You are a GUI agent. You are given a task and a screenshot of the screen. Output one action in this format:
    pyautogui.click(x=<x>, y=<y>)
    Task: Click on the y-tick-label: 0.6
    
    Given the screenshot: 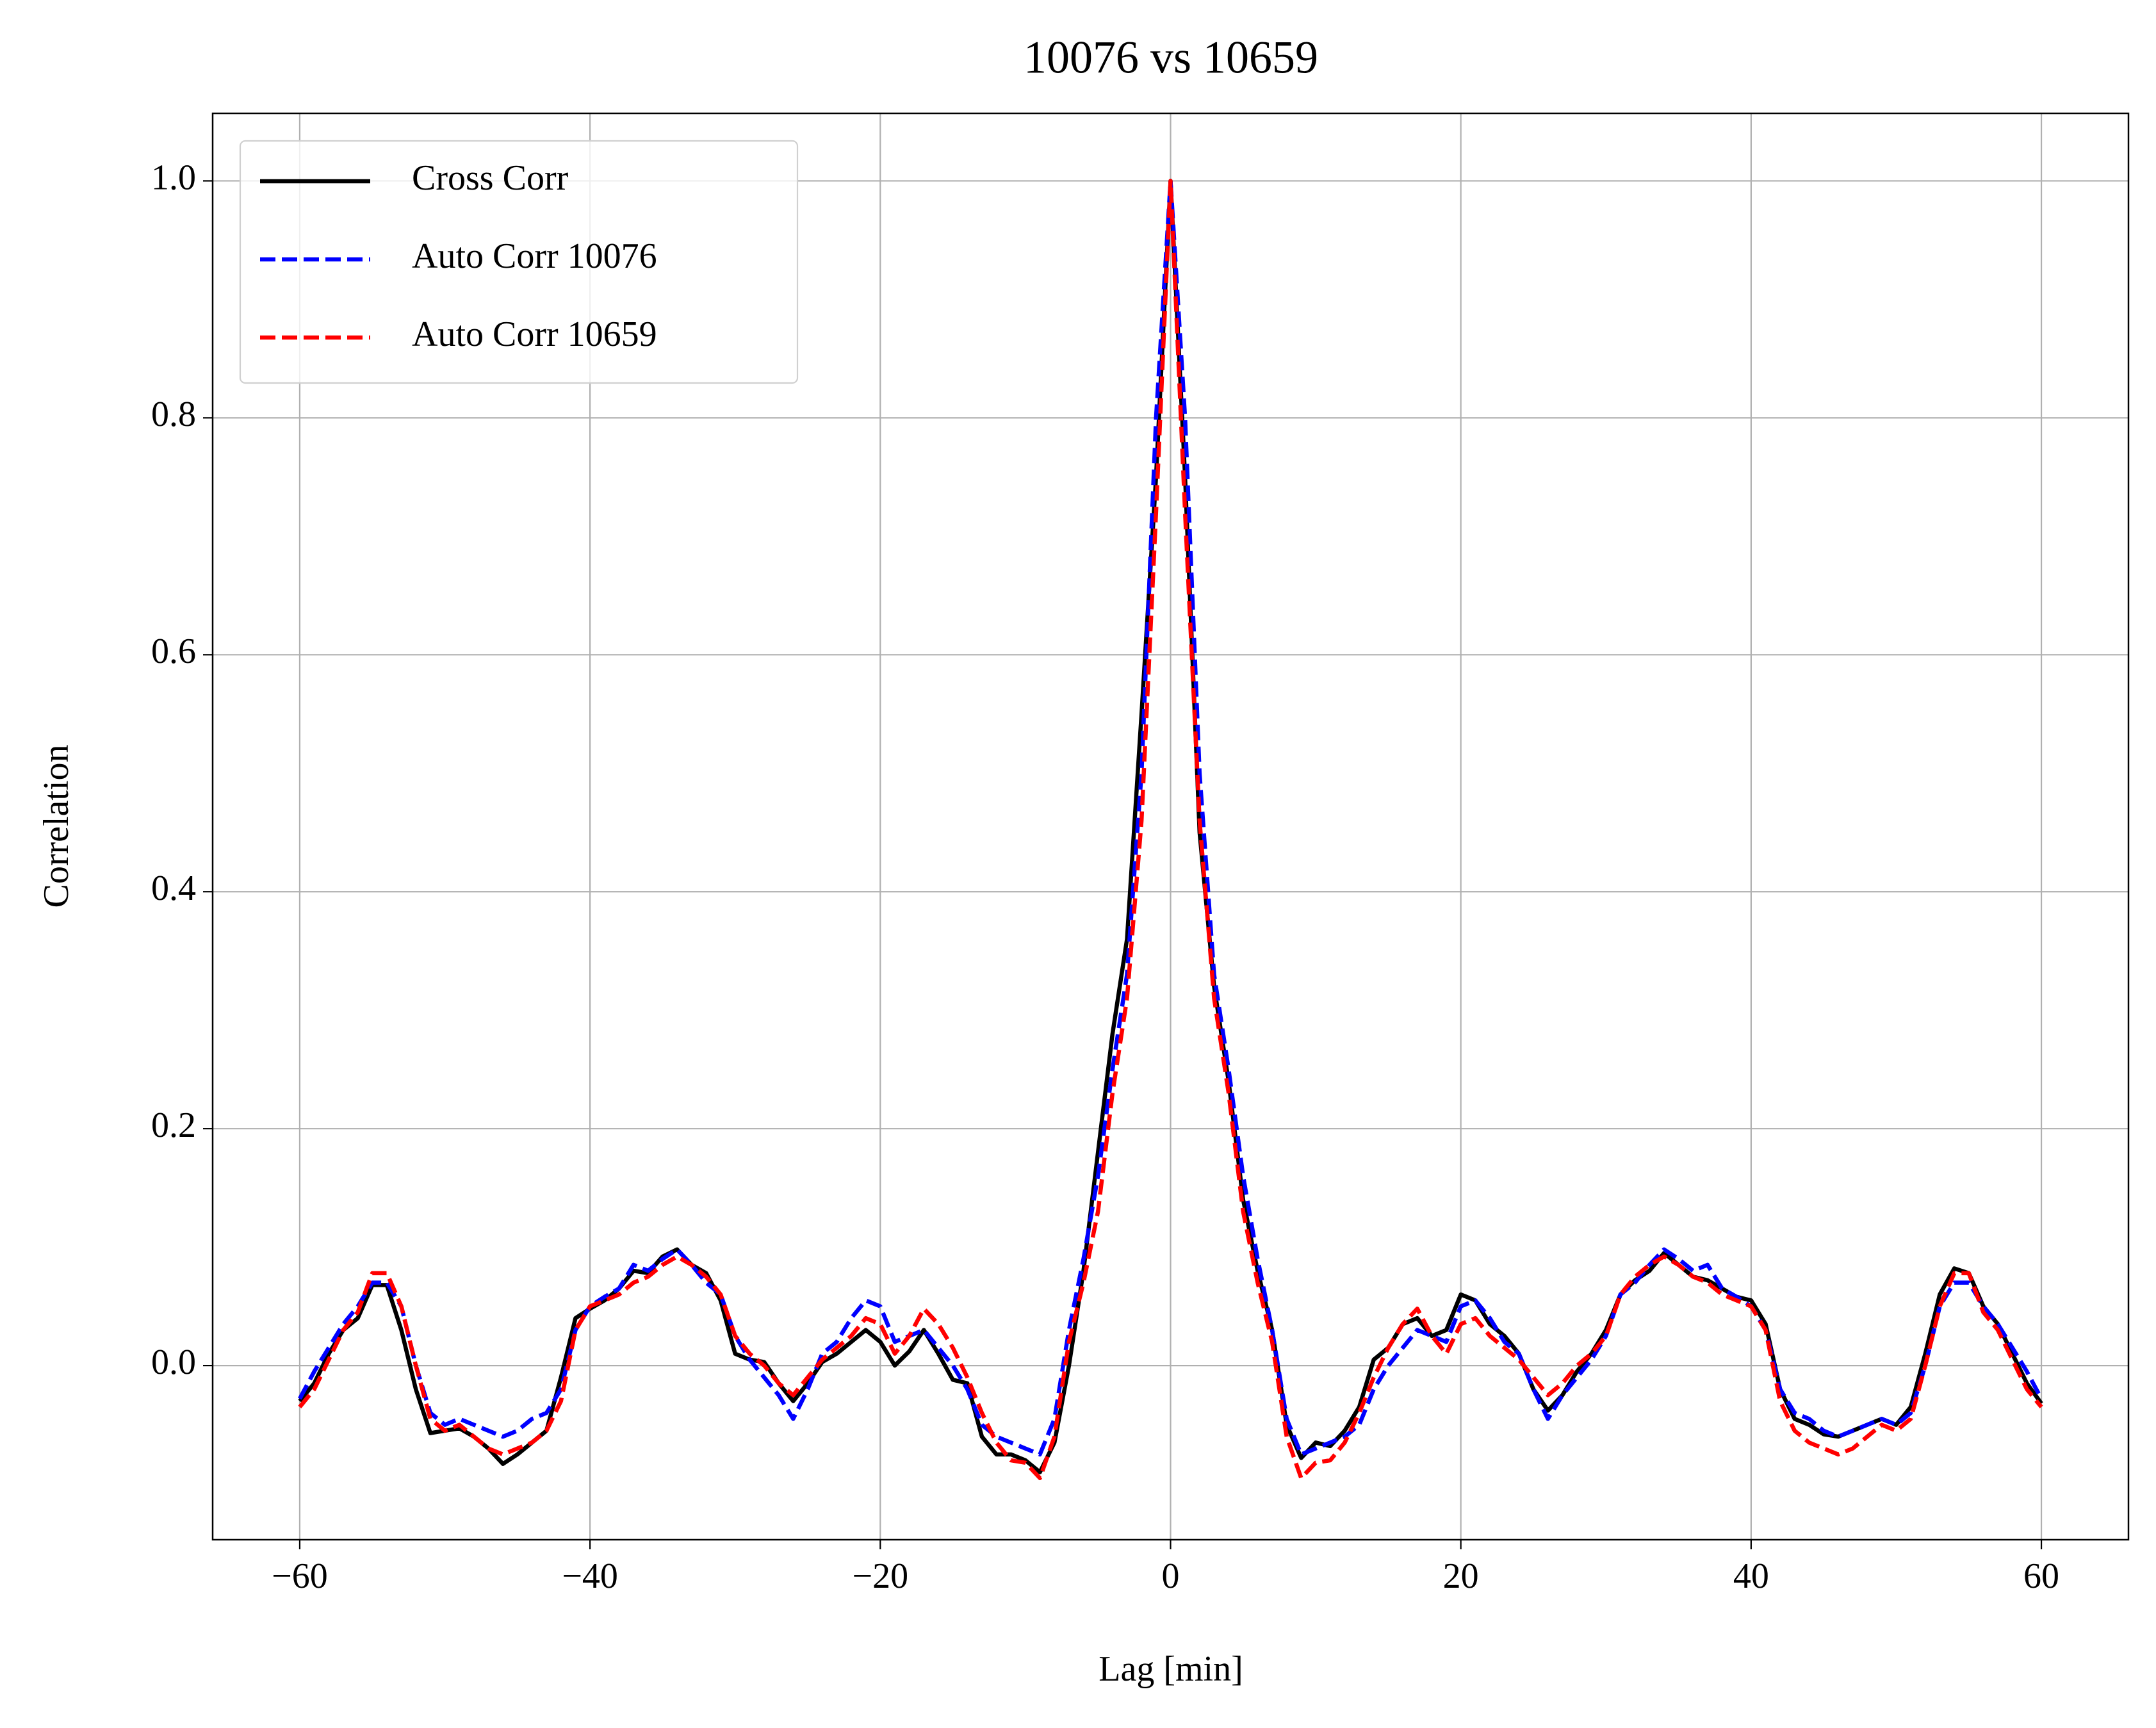 What is the action you would take?
    pyautogui.click(x=173, y=651)
    